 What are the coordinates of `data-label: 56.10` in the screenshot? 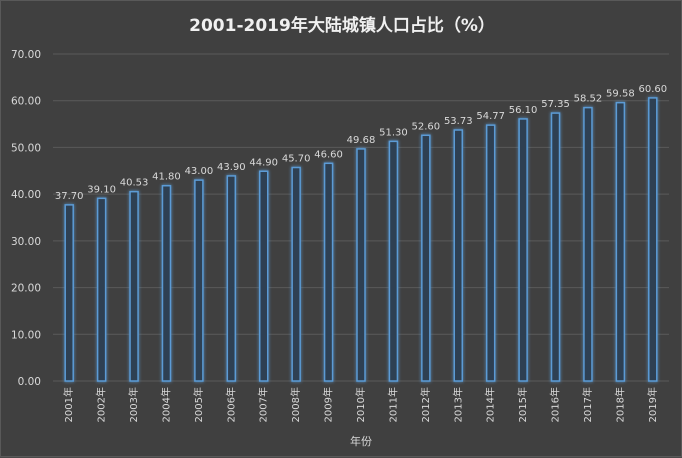 It's located at (523, 110).